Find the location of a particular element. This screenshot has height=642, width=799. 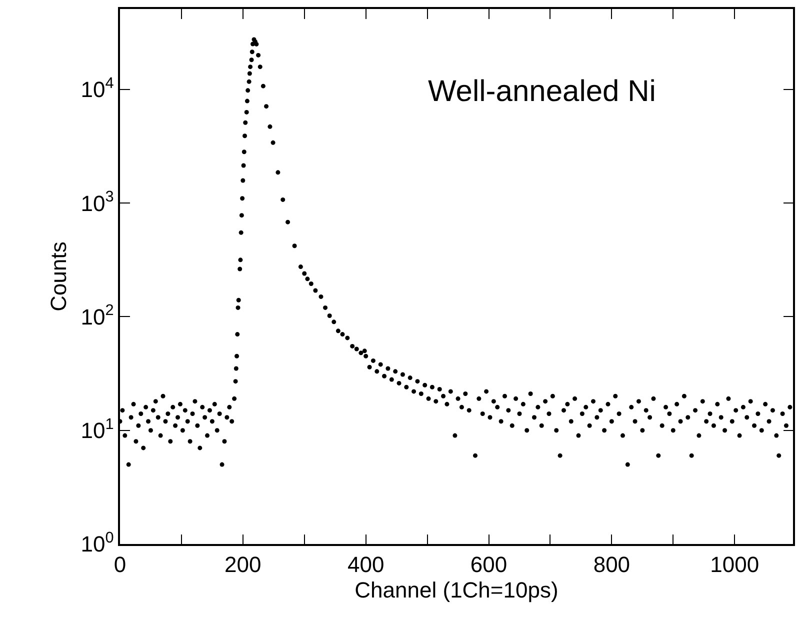

x-tick-label: 0 is located at coordinates (120, 565).